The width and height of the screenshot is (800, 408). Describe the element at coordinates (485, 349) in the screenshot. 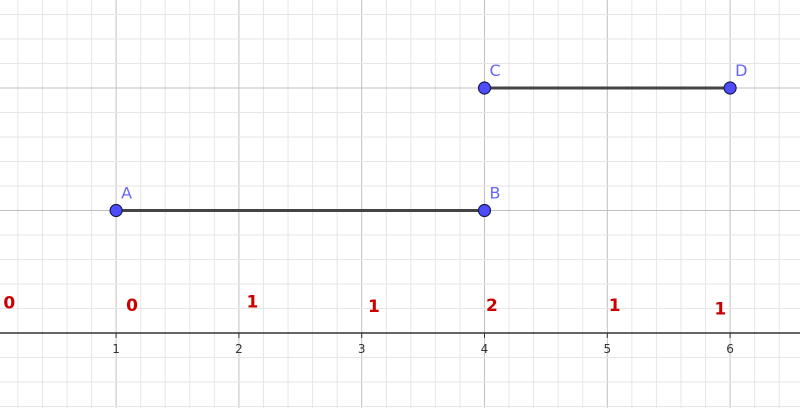

I see `x-tick-label: 4` at that location.